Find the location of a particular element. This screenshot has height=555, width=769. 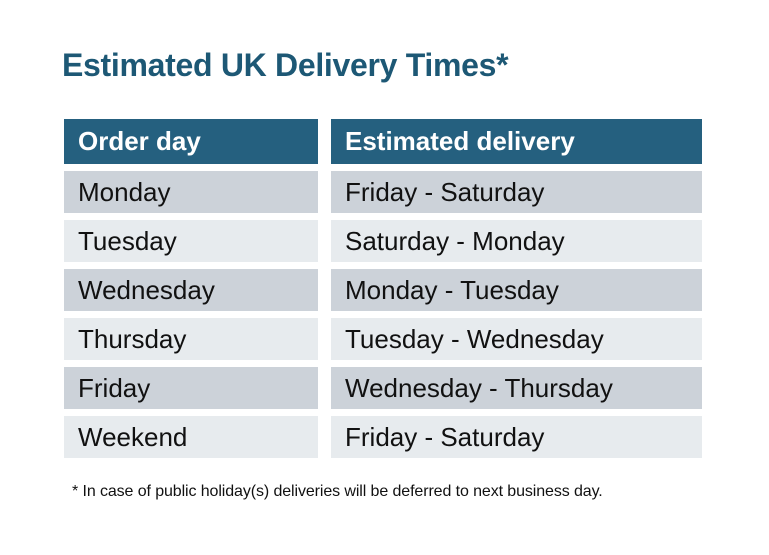

cell-order-day-monday: Monday is located at coordinates (191, 192).